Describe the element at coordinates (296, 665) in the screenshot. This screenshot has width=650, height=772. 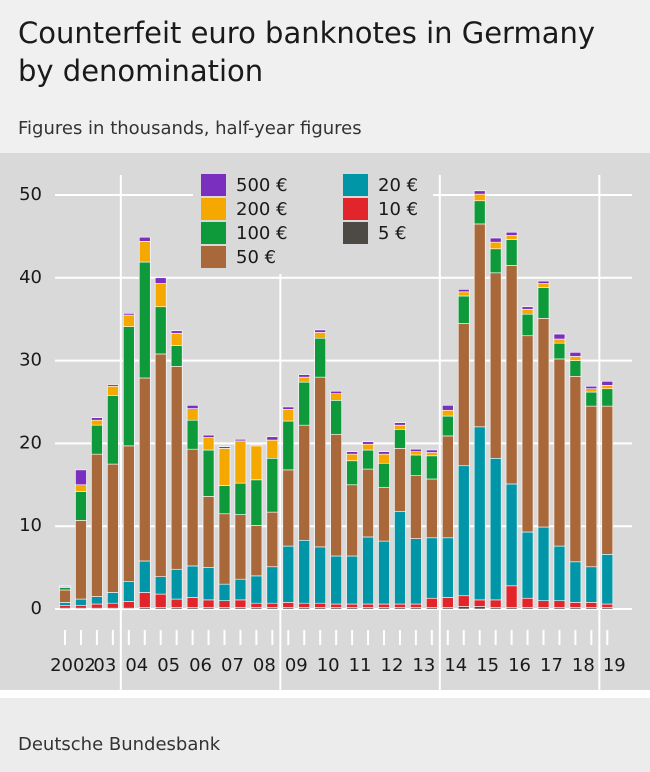
I see `x-tick-label: 09` at that location.